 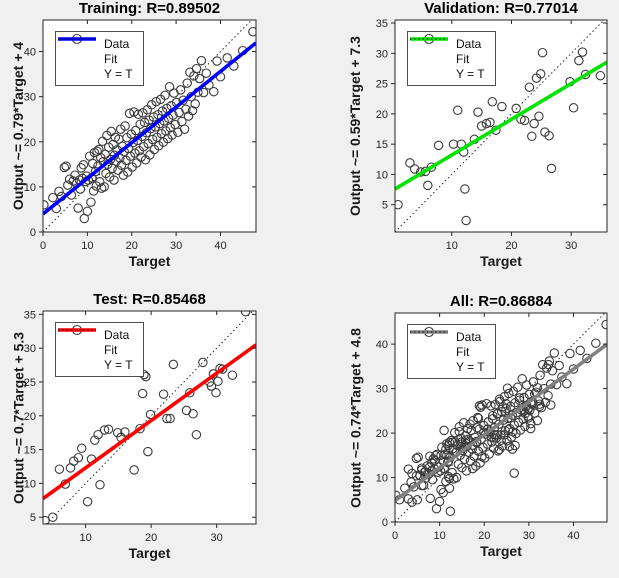 I want to click on validation-legend: Data Fit Y = T, so click(x=451, y=58).